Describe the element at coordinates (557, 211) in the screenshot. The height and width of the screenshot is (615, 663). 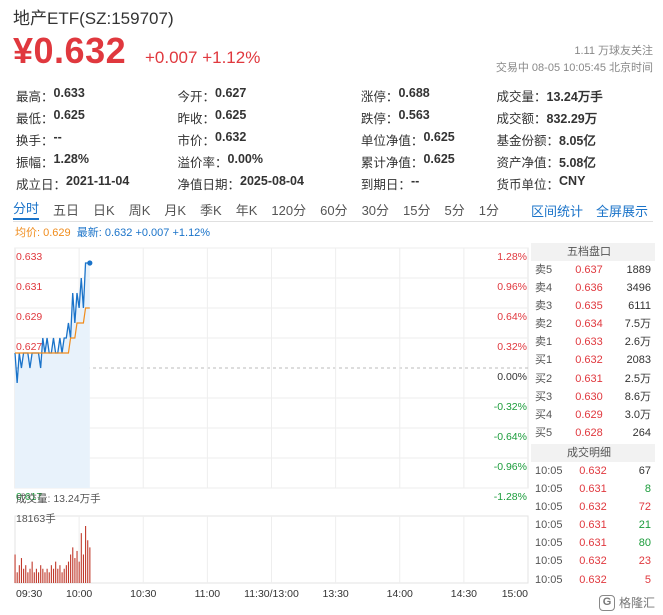
I see `range-stats-link: 区间统计` at that location.